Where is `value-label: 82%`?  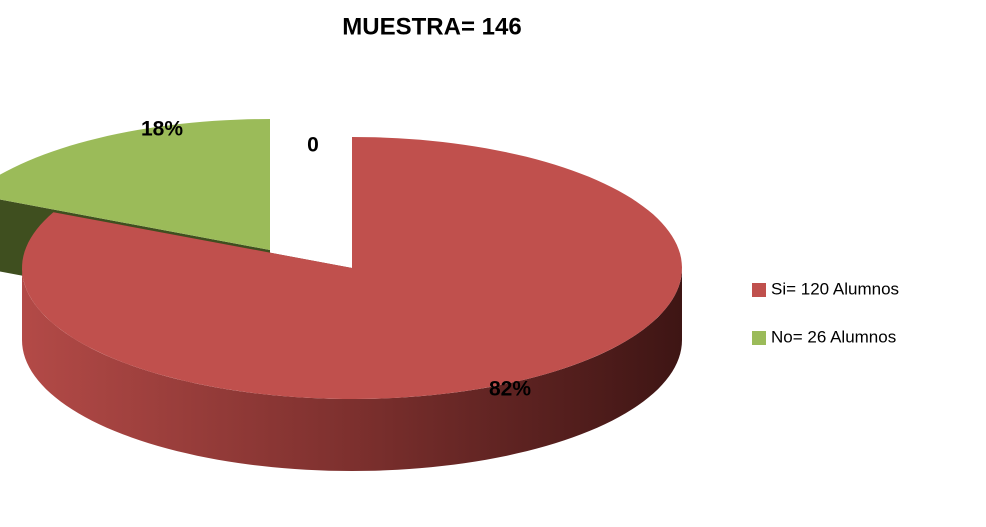 value-label: 82% is located at coordinates (510, 389).